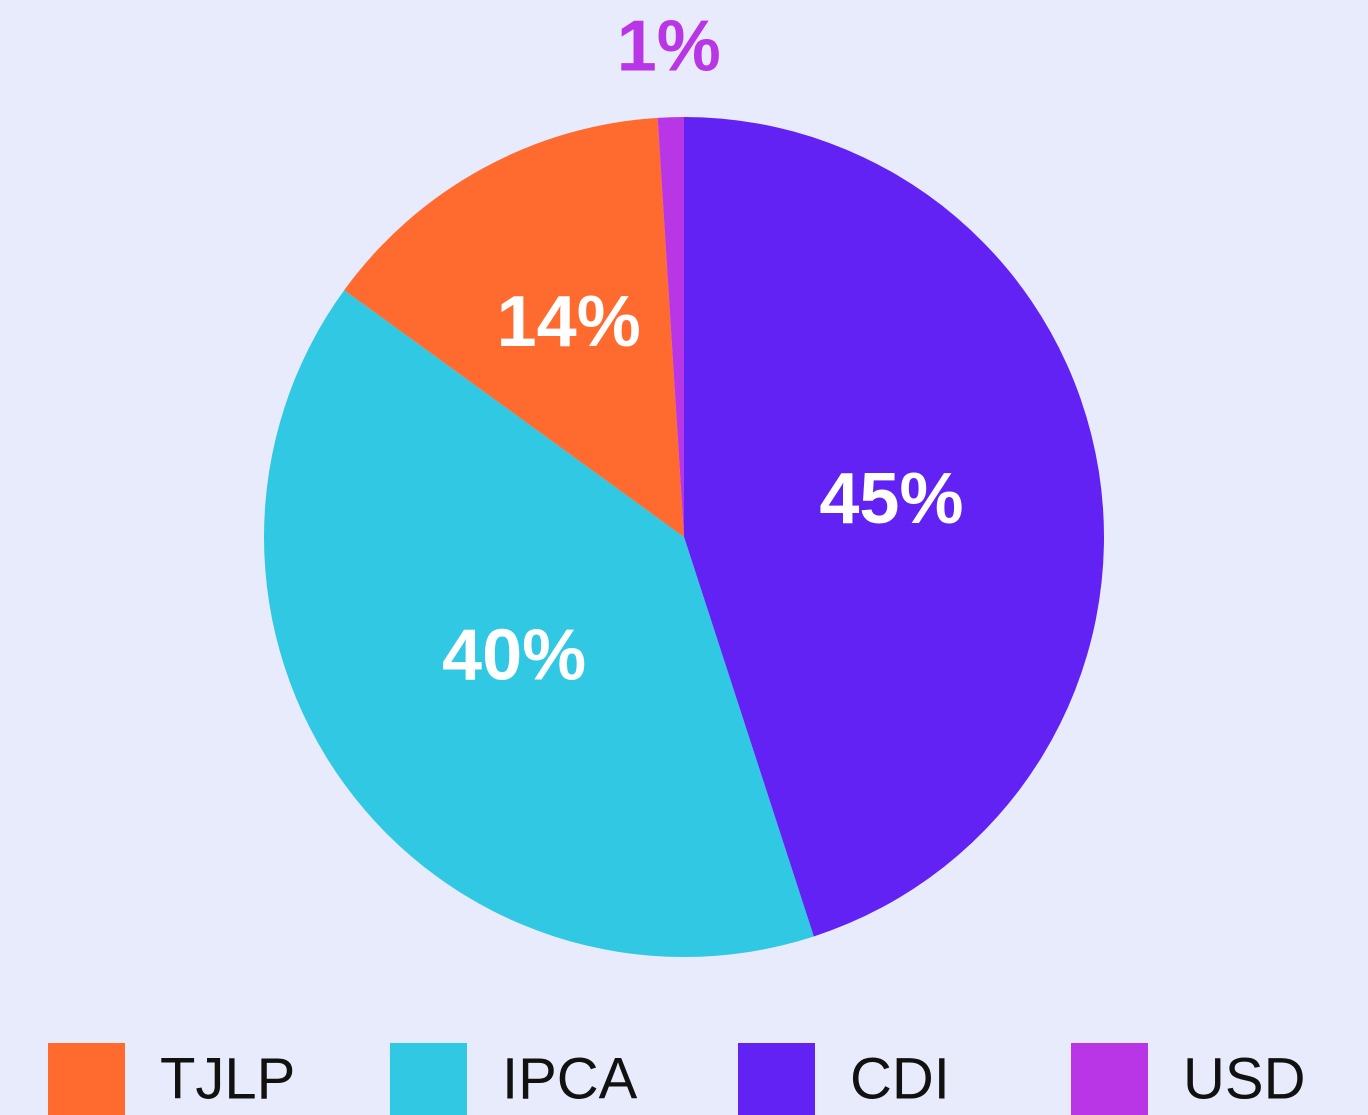 Image resolution: width=1368 pixels, height=1115 pixels. Describe the element at coordinates (1244, 1078) in the screenshot. I see `legend-label: USD` at that location.